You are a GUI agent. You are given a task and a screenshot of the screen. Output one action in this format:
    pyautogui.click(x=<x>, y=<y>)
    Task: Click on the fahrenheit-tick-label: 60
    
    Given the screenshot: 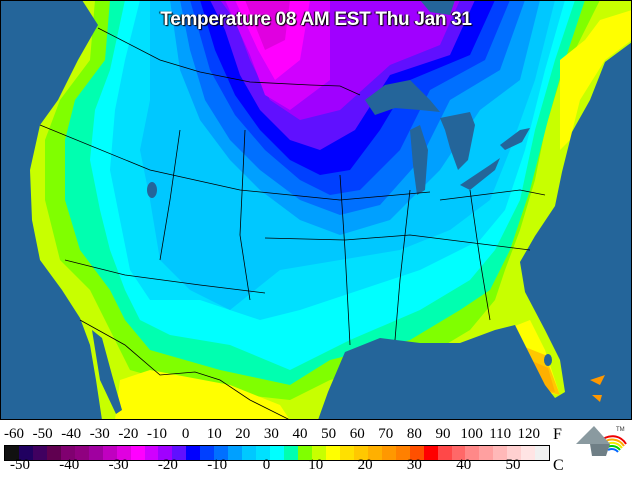 What is the action you would take?
    pyautogui.click(x=357, y=434)
    